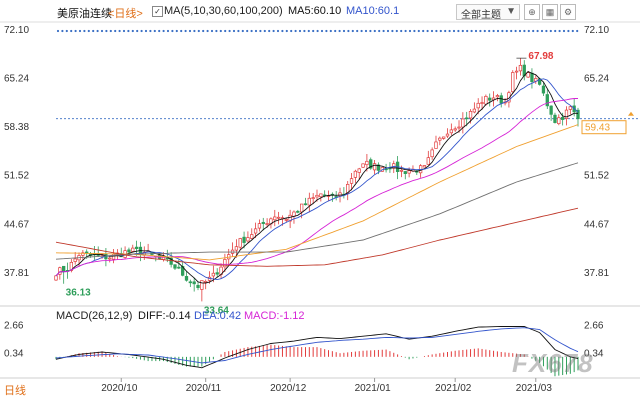 The height and width of the screenshot is (400, 640). What do you see at coordinates (84, 14) in the screenshot?
I see `instrument-title: 美原油连续` at bounding box center [84, 14].